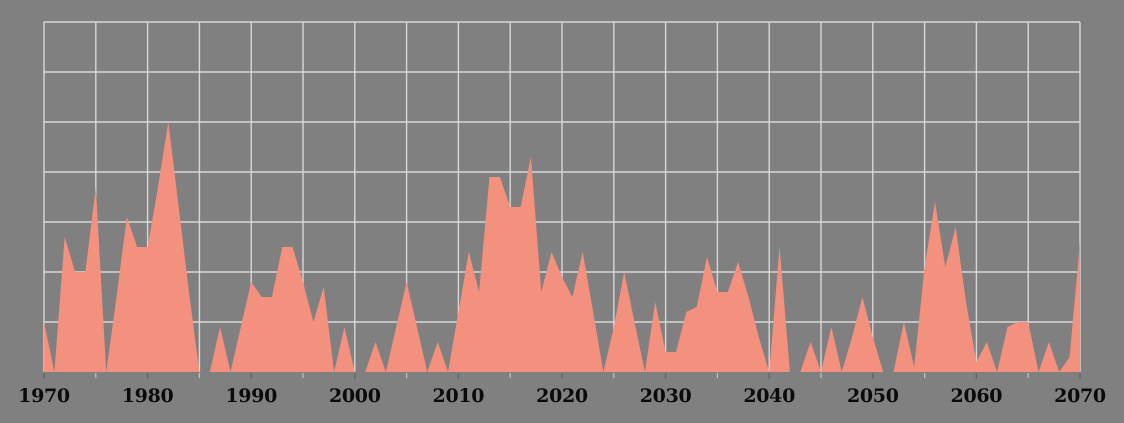 The width and height of the screenshot is (1124, 423). I want to click on axis-ticks, so click(562, 376).